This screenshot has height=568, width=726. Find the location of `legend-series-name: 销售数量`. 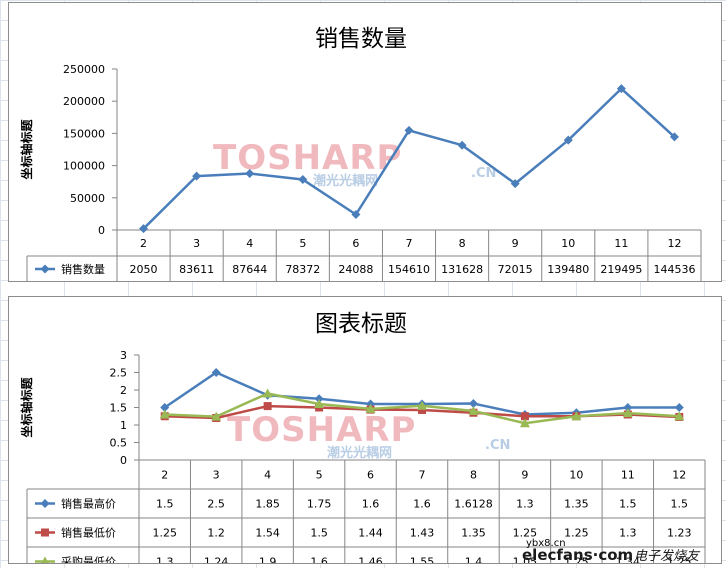

legend-series-name: 销售数量 is located at coordinates (83, 269).